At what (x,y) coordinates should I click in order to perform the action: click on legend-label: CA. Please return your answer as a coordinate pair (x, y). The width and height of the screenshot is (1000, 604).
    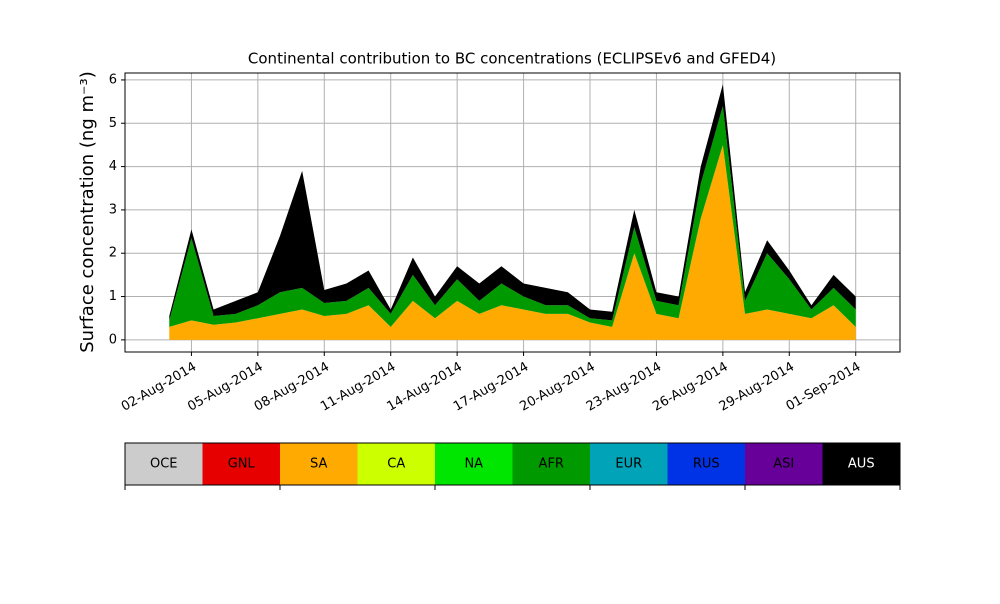
    Looking at the image, I should click on (396, 464).